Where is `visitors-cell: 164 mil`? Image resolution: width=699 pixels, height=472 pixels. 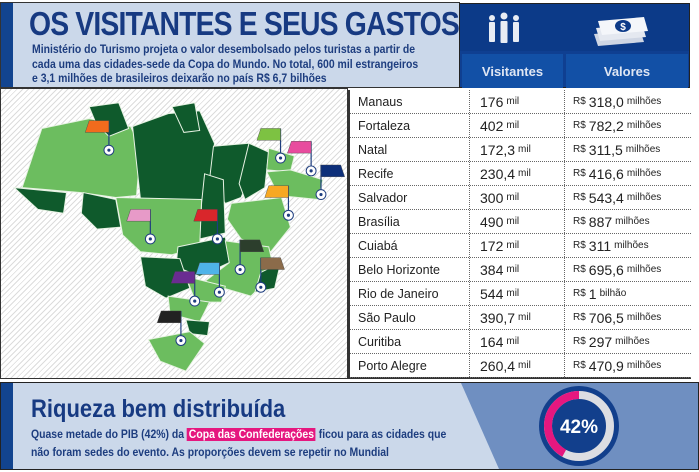
visitors-cell: 164 mil is located at coordinates (517, 341).